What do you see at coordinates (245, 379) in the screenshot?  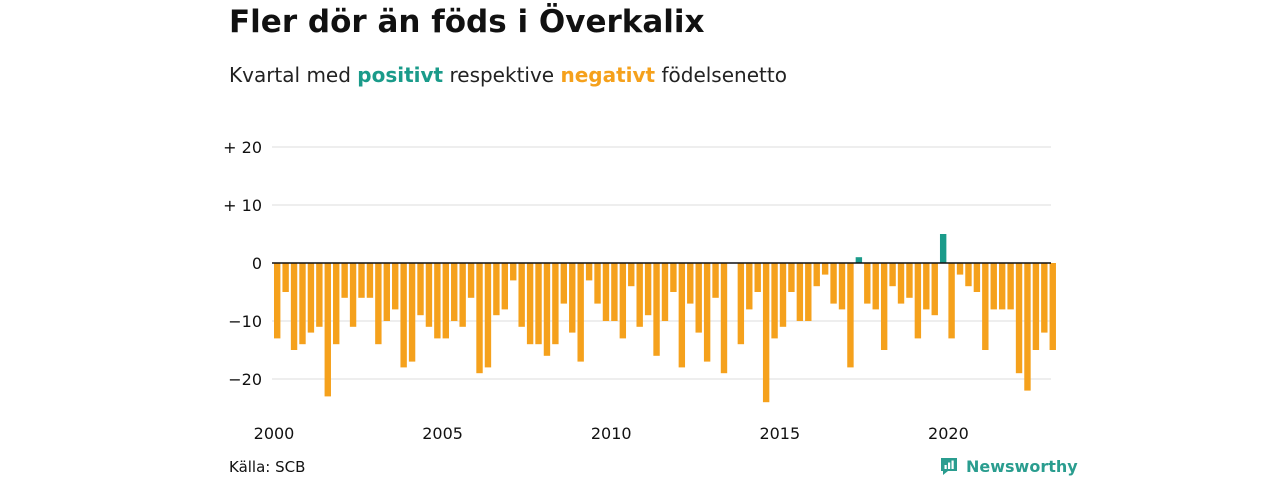 I see `y-tick-label: −20` at bounding box center [245, 379].